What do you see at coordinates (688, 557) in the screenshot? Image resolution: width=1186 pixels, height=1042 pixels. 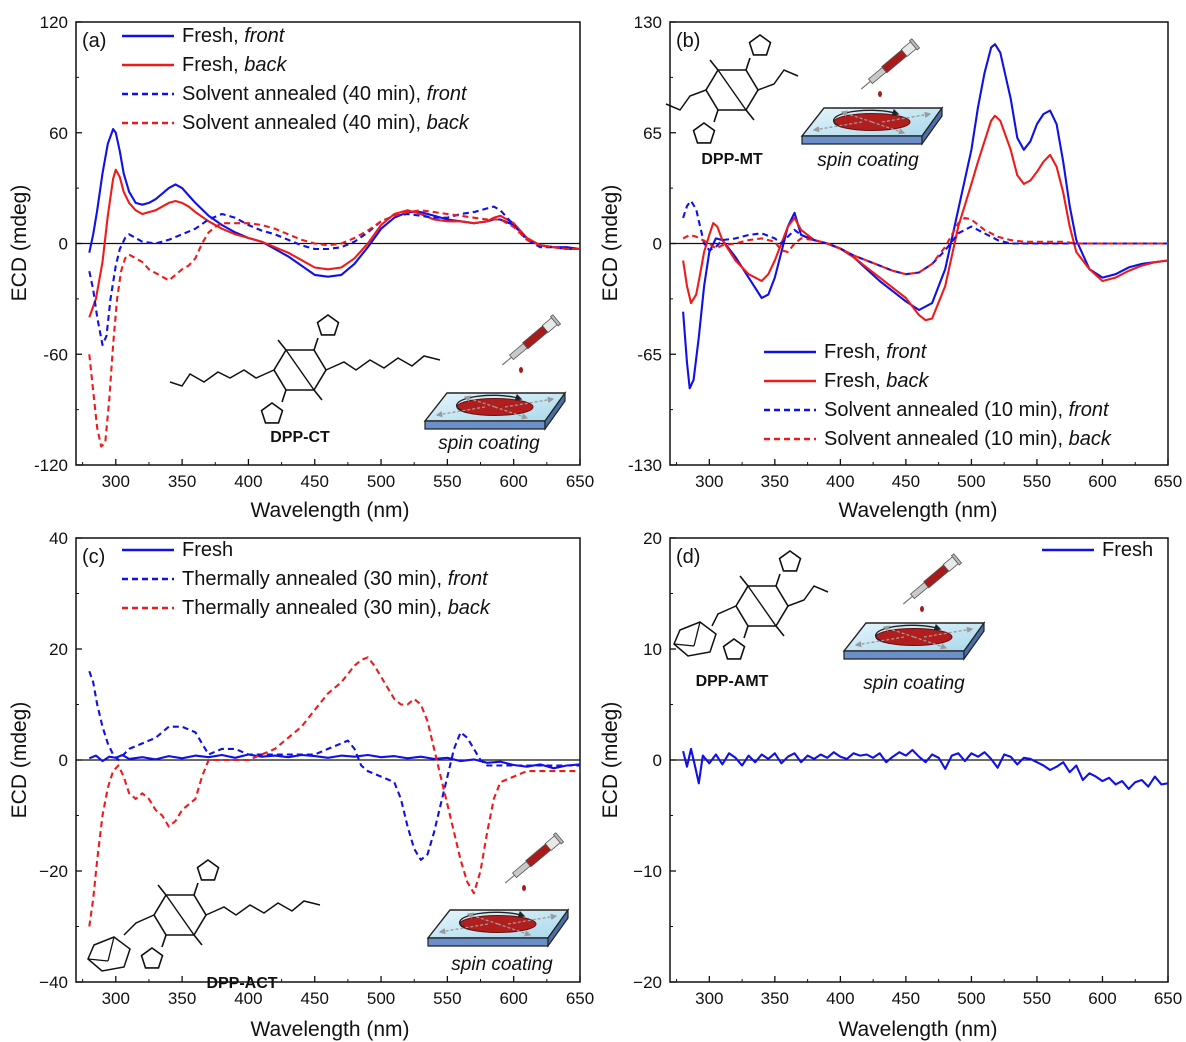 I see `panel-label: (d)` at bounding box center [688, 557].